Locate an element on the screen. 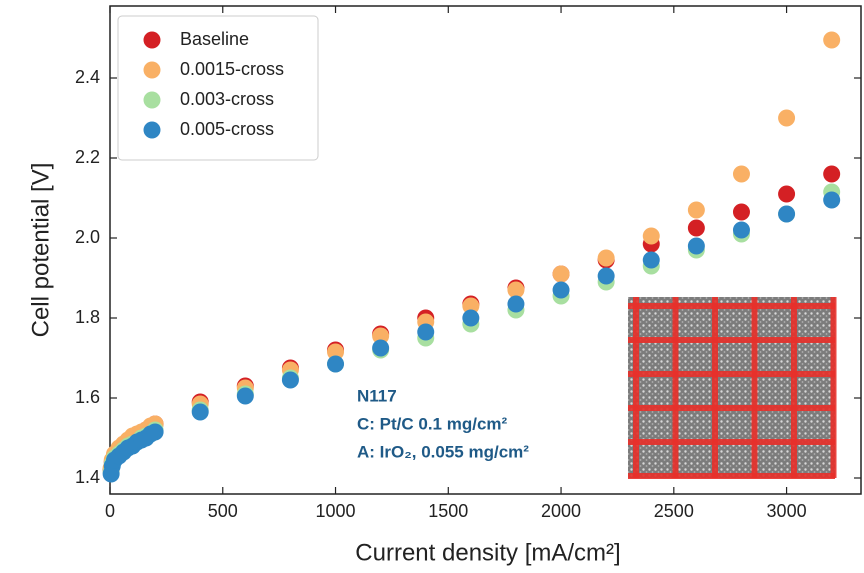 This screenshot has height=573, width=864. legend-label: 0.003-cross is located at coordinates (227, 99).